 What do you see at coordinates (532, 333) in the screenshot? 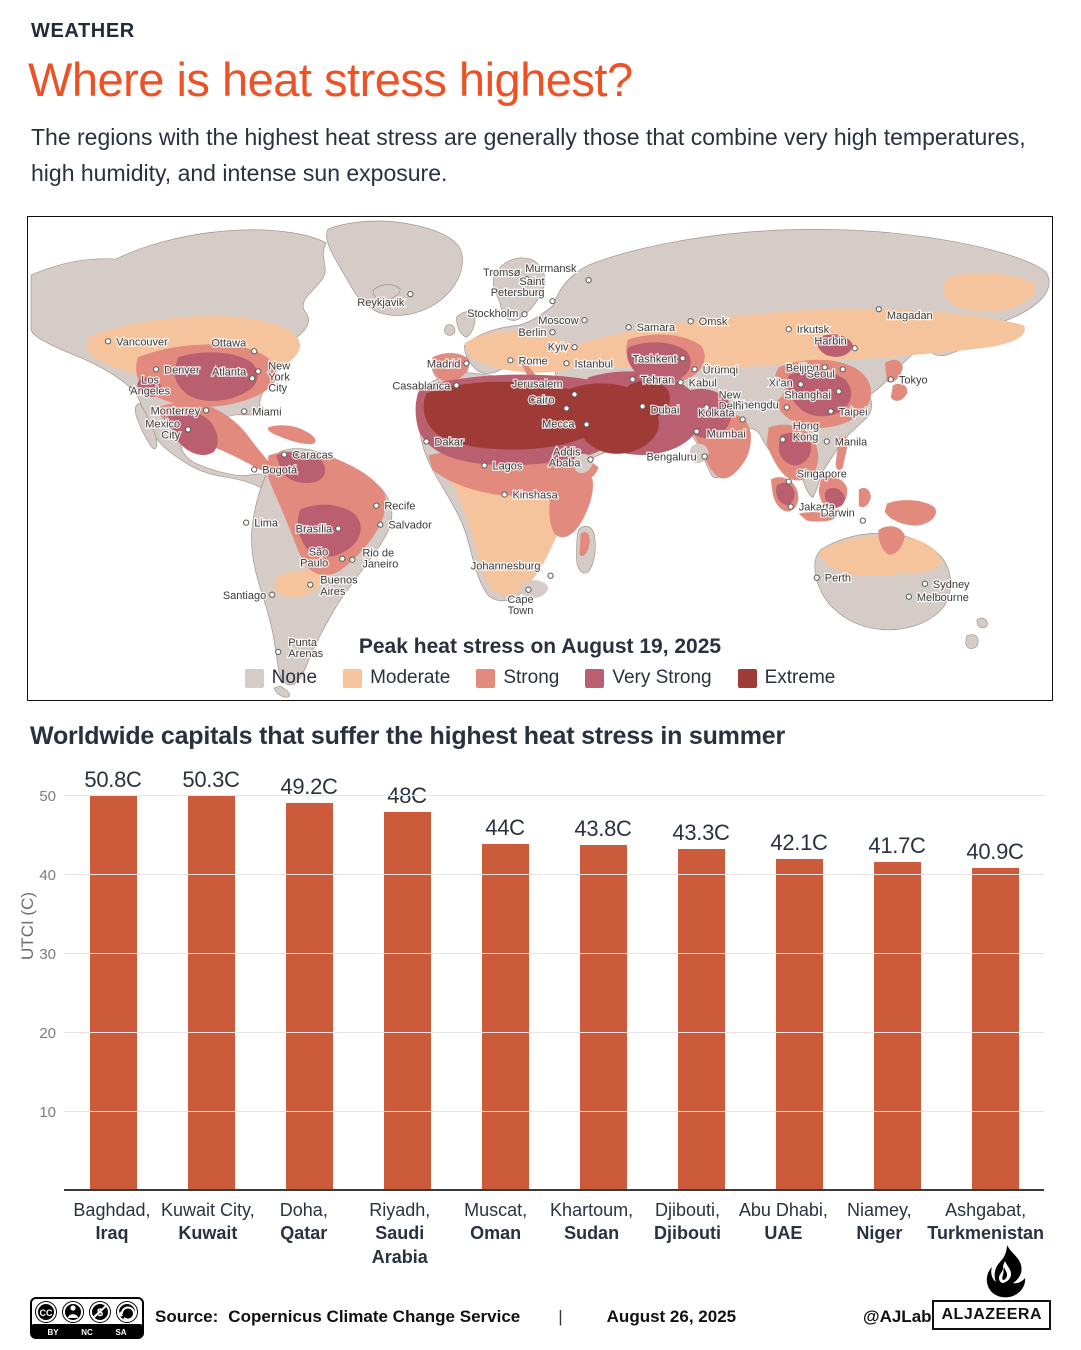
I see `city-label: Berlin` at bounding box center [532, 333].